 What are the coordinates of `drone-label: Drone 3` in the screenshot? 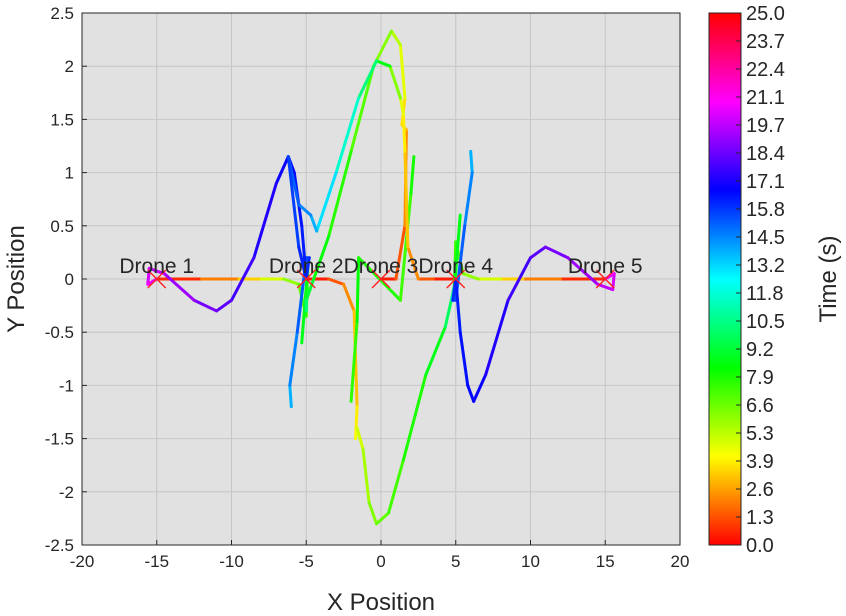 It's located at (381, 266).